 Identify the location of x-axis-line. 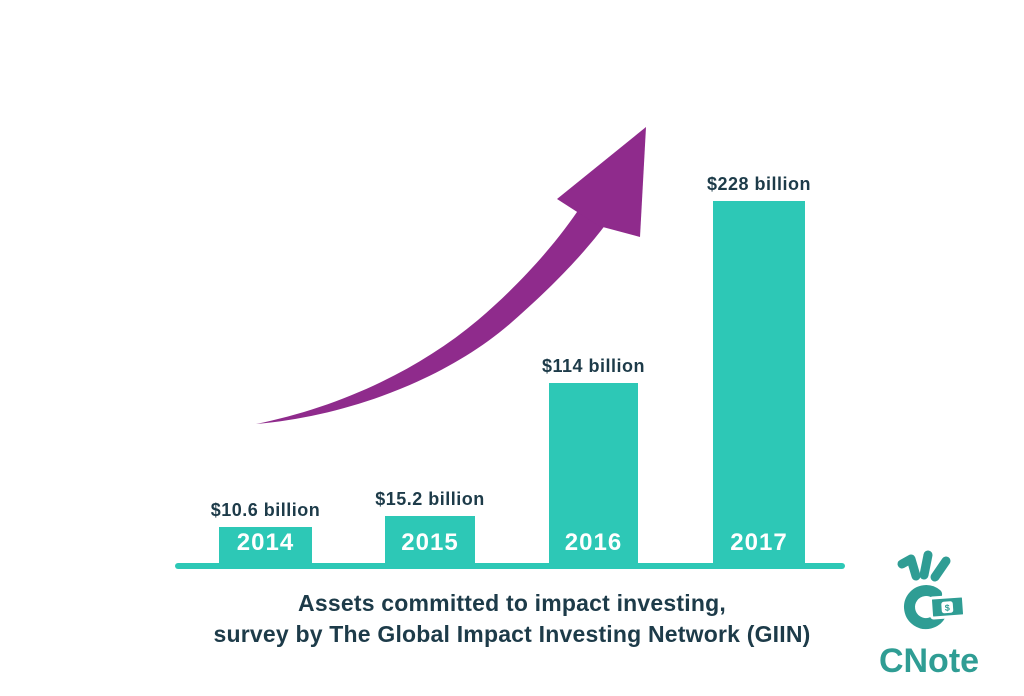
(510, 566).